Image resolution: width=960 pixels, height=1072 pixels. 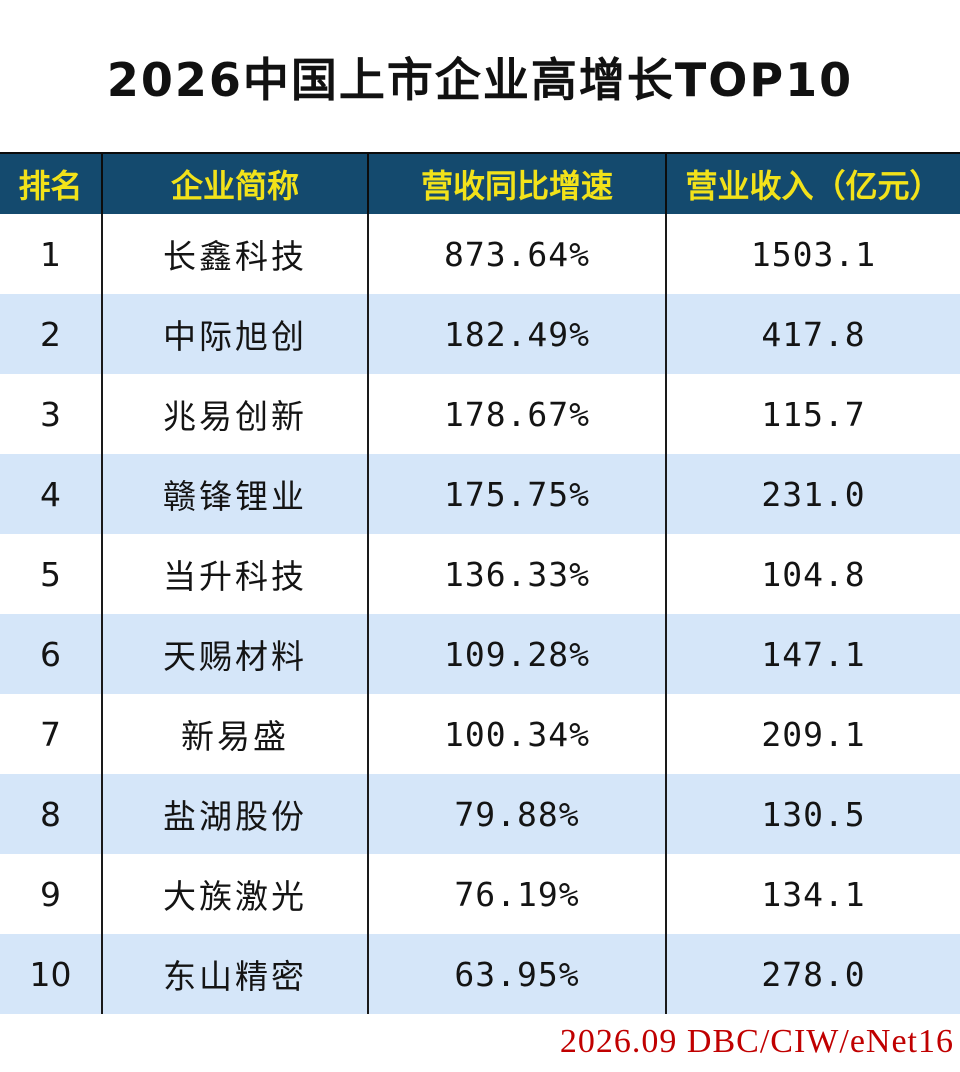 I want to click on table-row: 2 中际旭创 182.49% 417.8, so click(x=480, y=334).